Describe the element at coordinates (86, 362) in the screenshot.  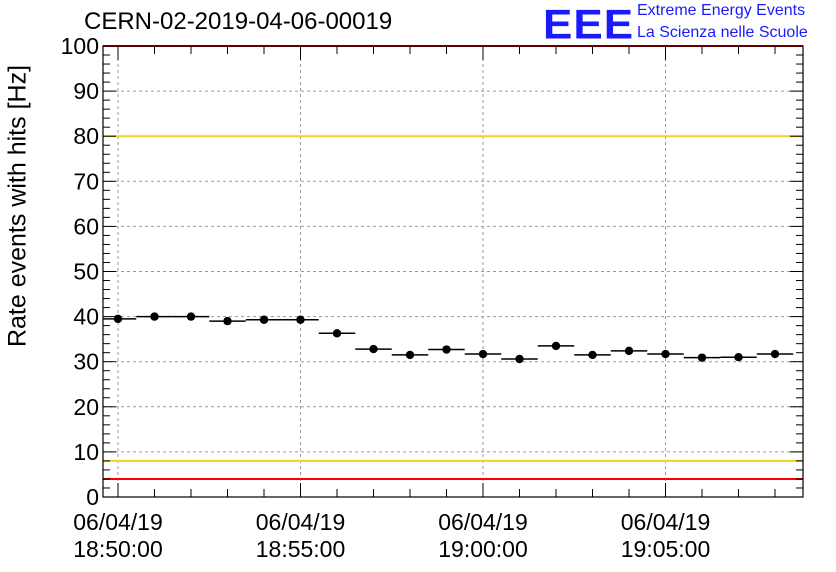
I see `y-tick-label: 30` at that location.